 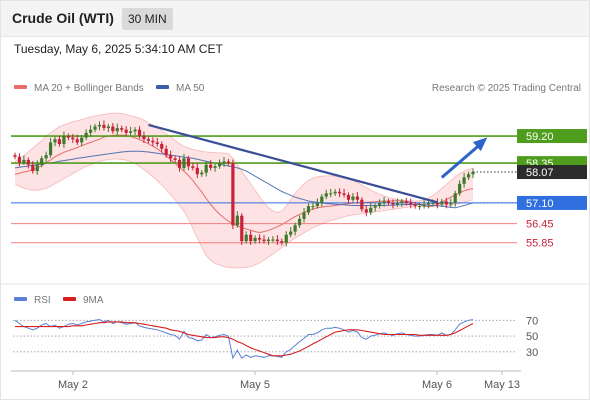 I want to click on last-price-label: 58.07, so click(x=540, y=173).